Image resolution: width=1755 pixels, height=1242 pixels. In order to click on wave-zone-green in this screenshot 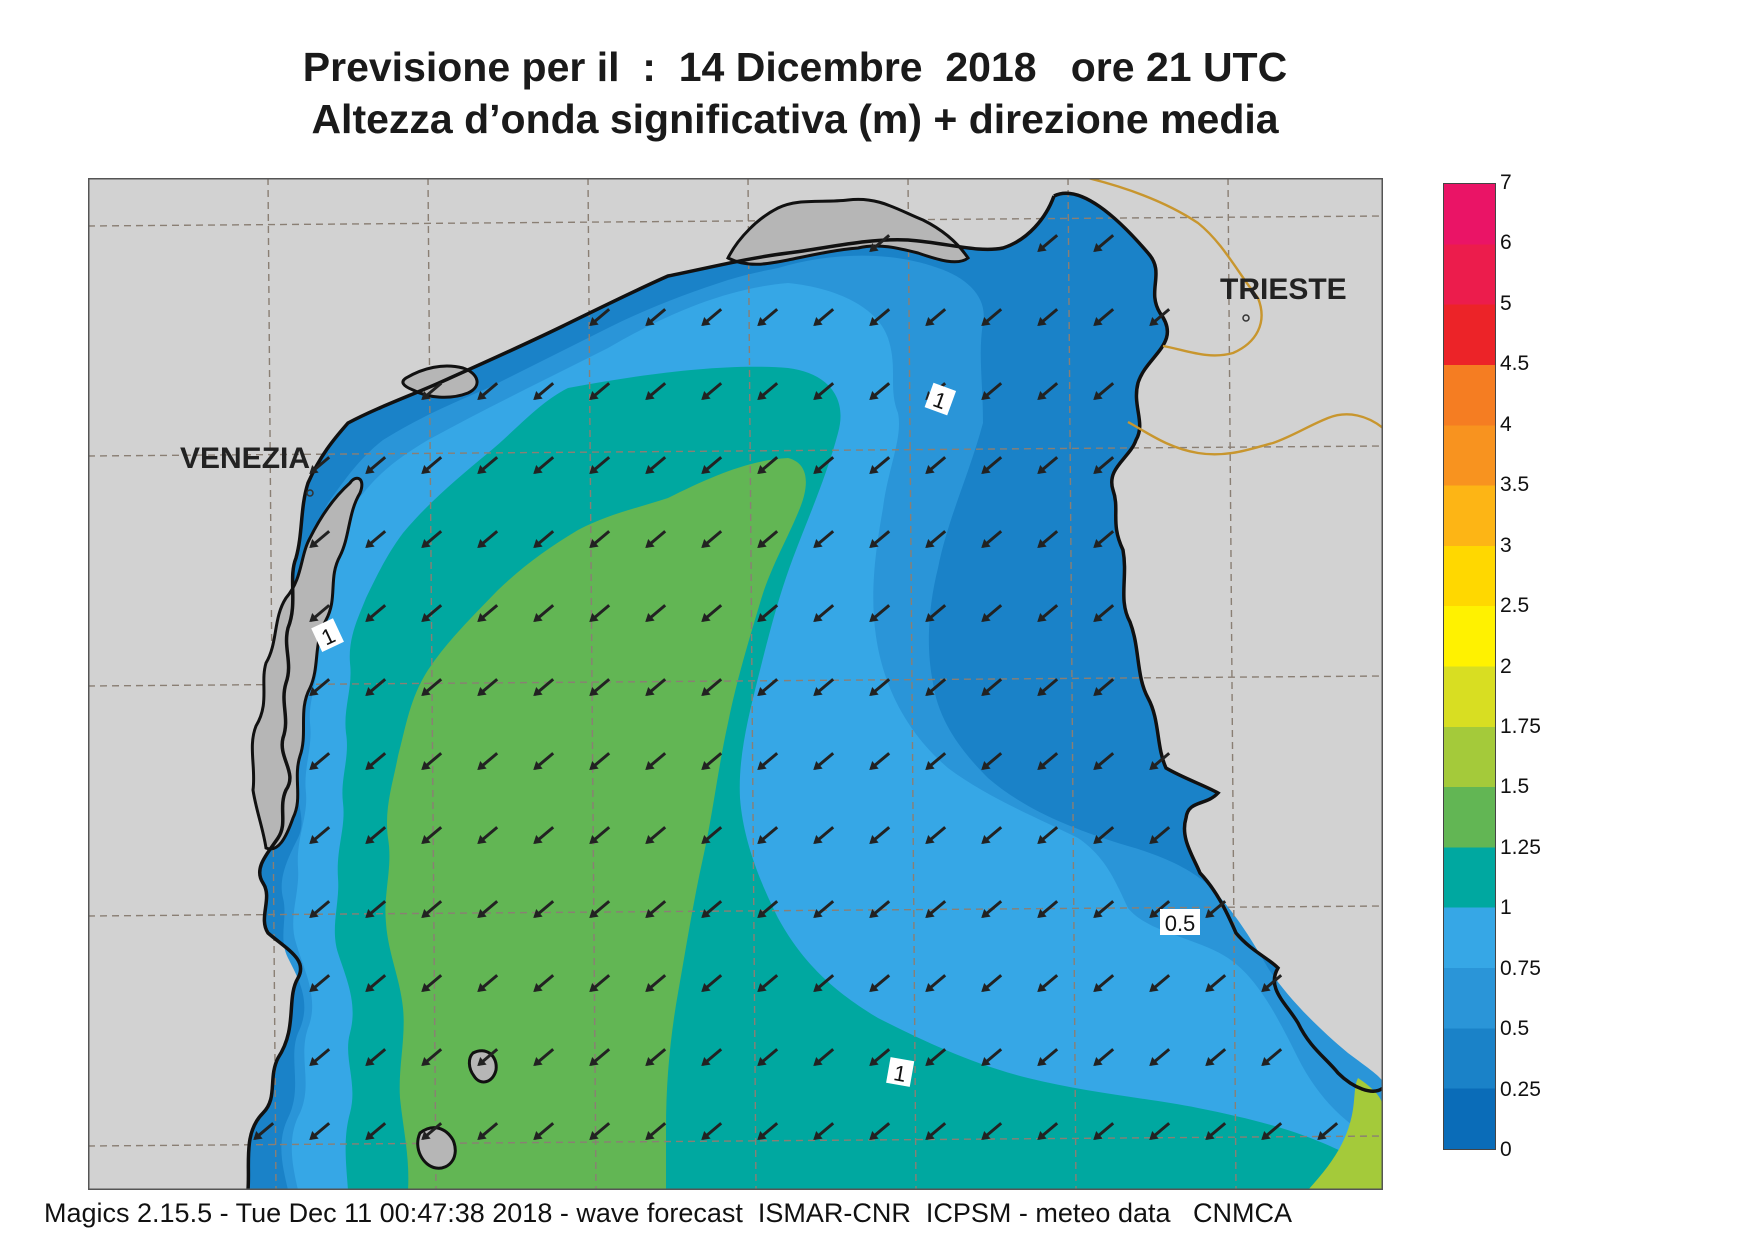, I will do `click(595, 824)`.